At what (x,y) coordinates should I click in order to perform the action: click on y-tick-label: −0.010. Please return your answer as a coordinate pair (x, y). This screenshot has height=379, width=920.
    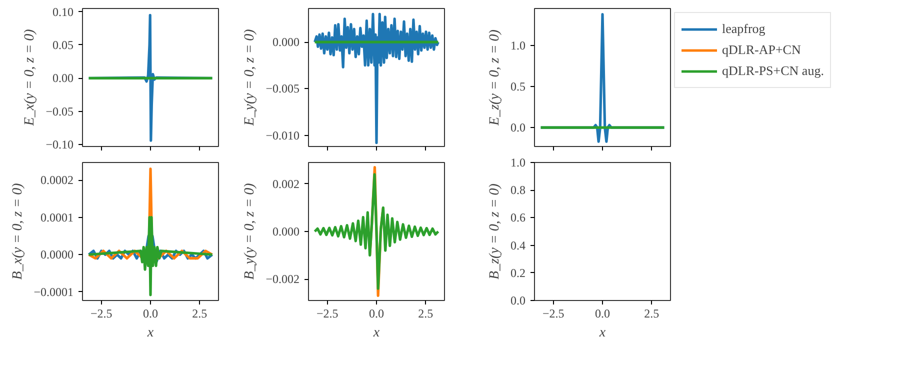
    Looking at the image, I should click on (283, 135).